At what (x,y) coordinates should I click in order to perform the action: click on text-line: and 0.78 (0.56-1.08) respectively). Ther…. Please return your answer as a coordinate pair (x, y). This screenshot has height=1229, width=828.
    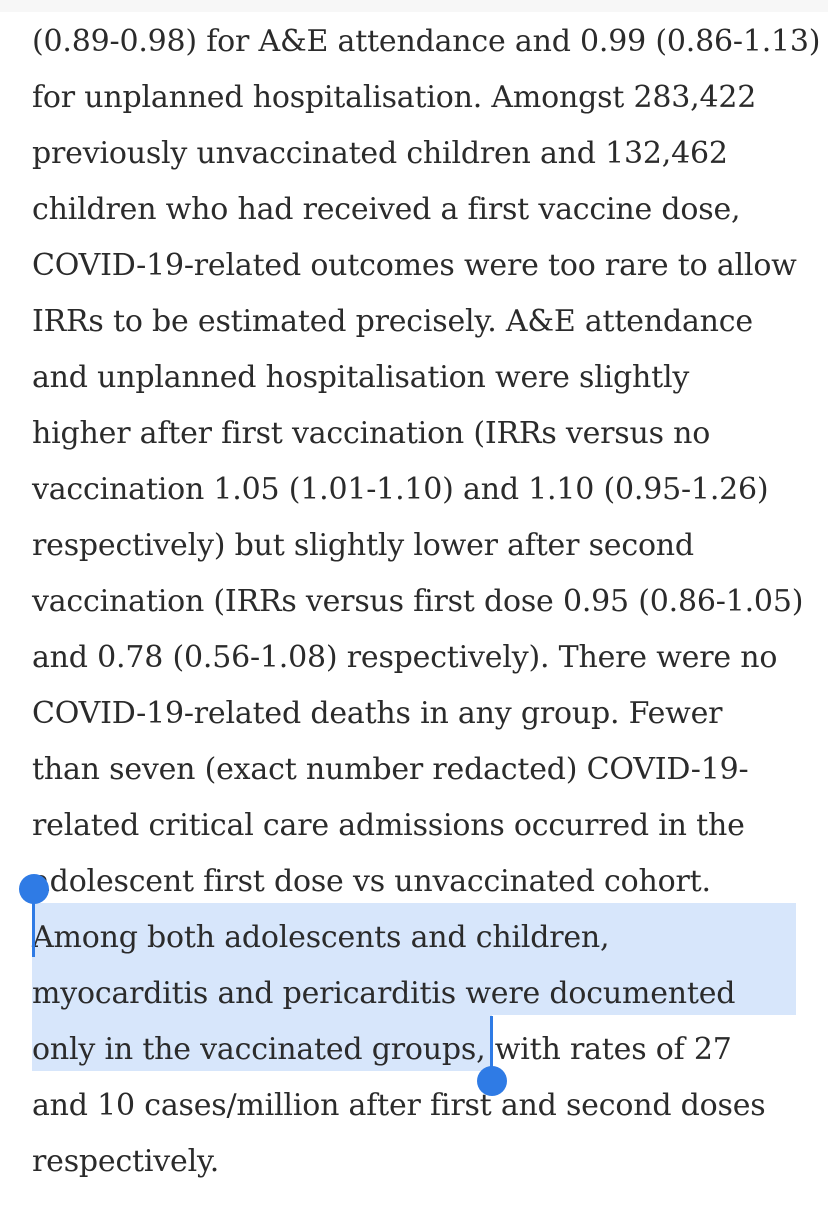
    Looking at the image, I should click on (405, 657).